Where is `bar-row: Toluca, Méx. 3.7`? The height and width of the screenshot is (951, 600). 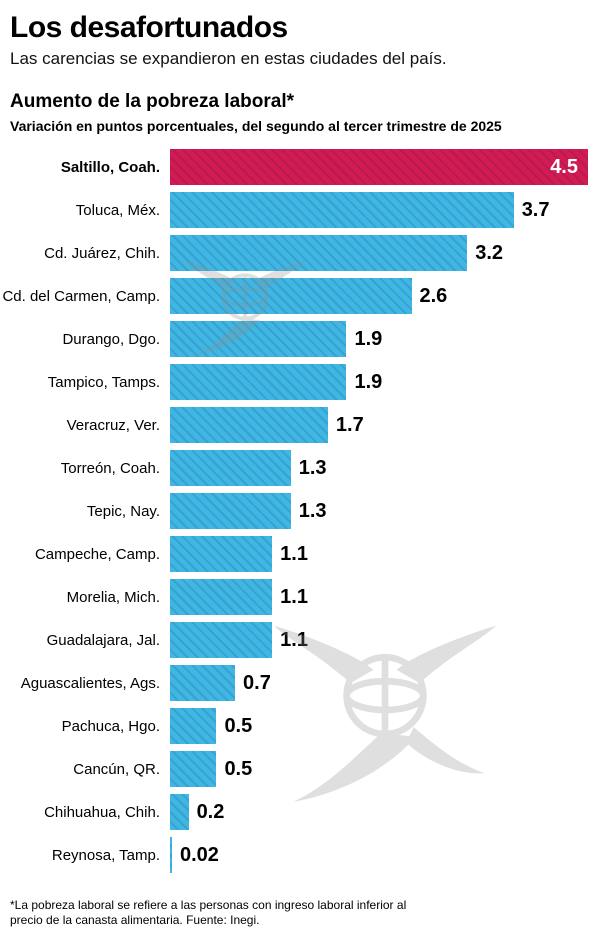 bar-row: Toluca, Méx. 3.7 is located at coordinates (300, 210).